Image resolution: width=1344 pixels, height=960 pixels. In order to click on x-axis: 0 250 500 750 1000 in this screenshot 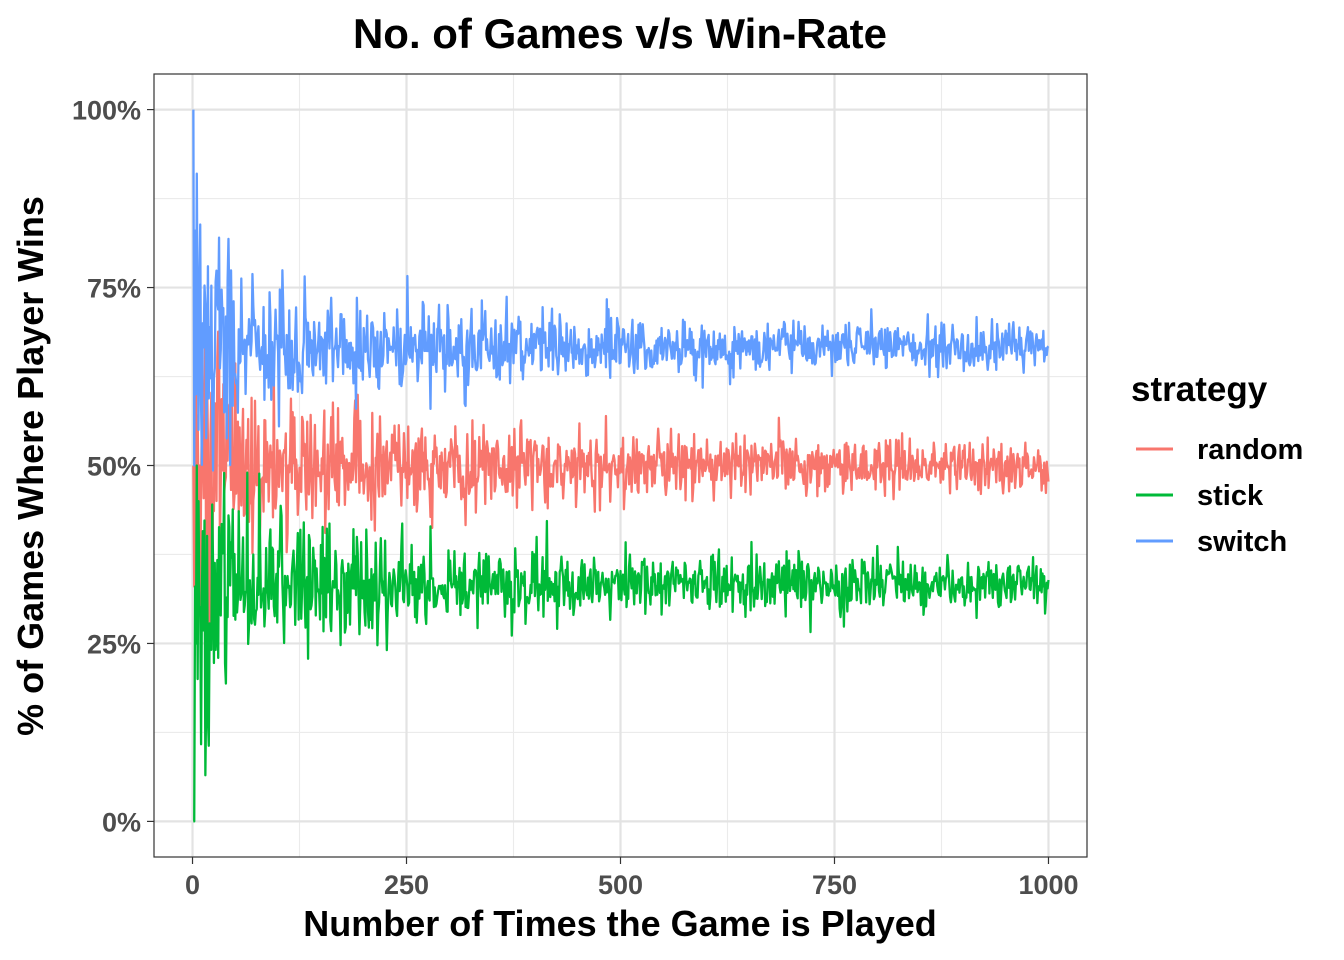, I will do `click(632, 878)`.